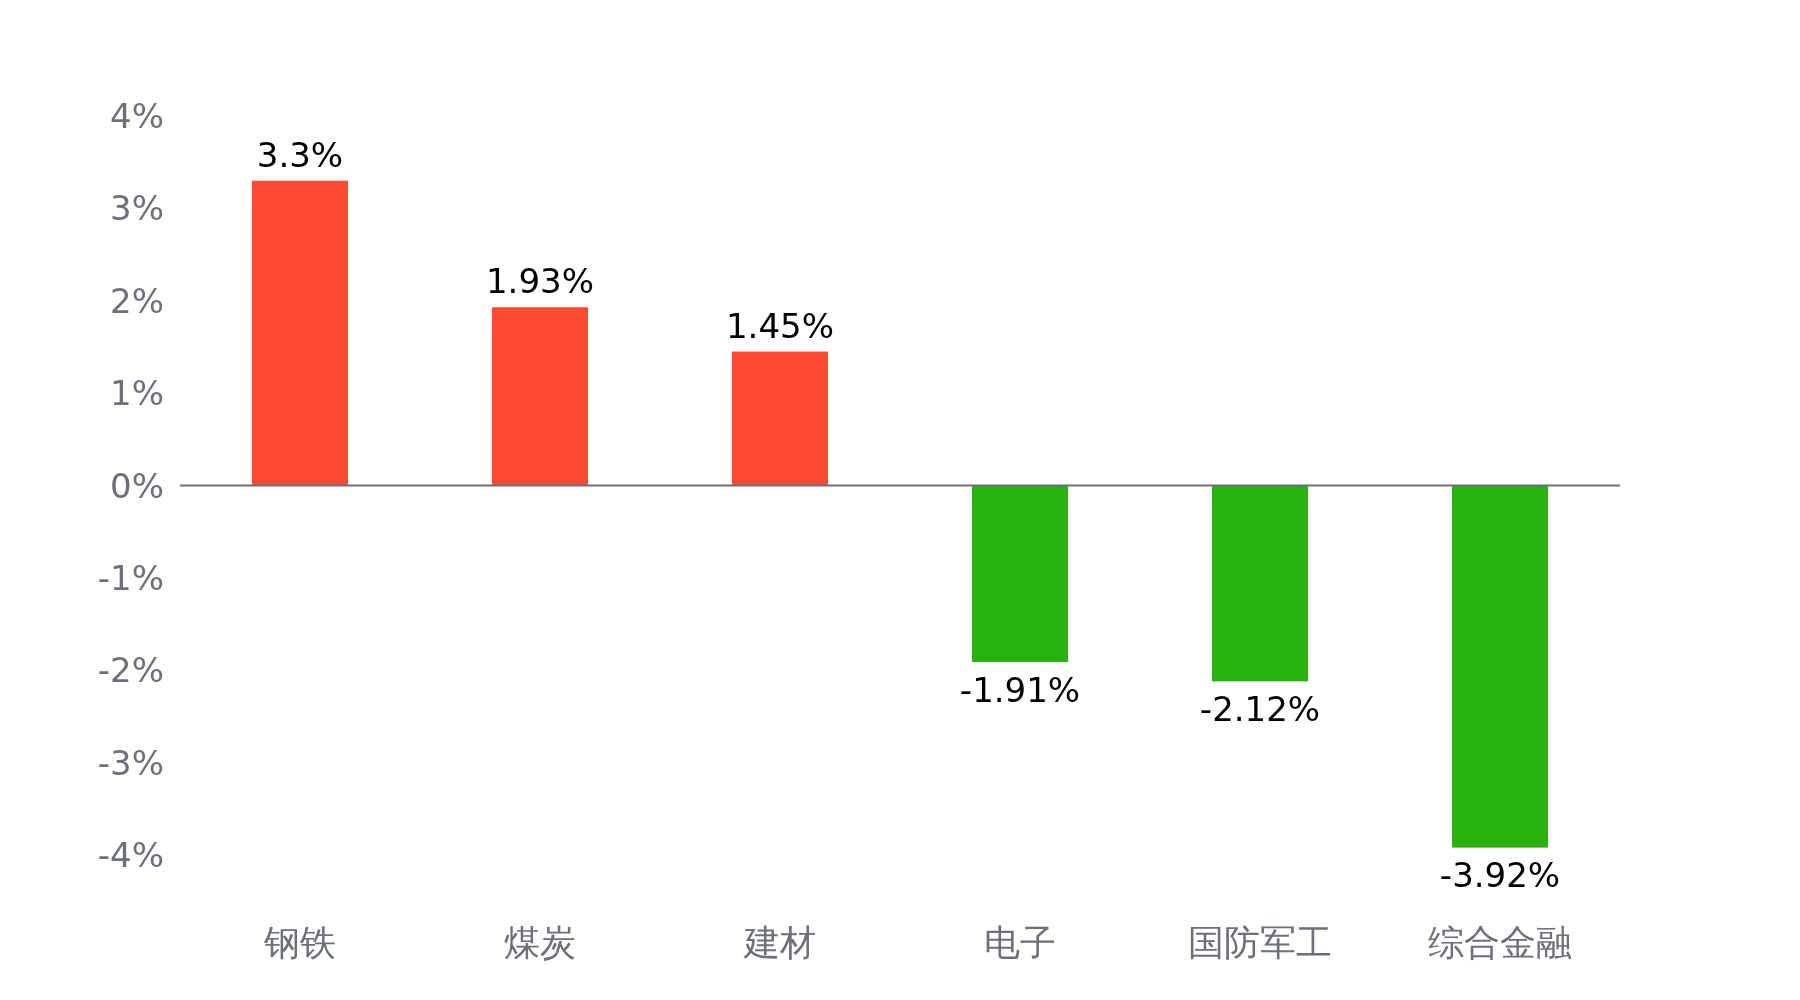  Describe the element at coordinates (1020, 689) in the screenshot. I see `data-label: -1.91%` at that location.